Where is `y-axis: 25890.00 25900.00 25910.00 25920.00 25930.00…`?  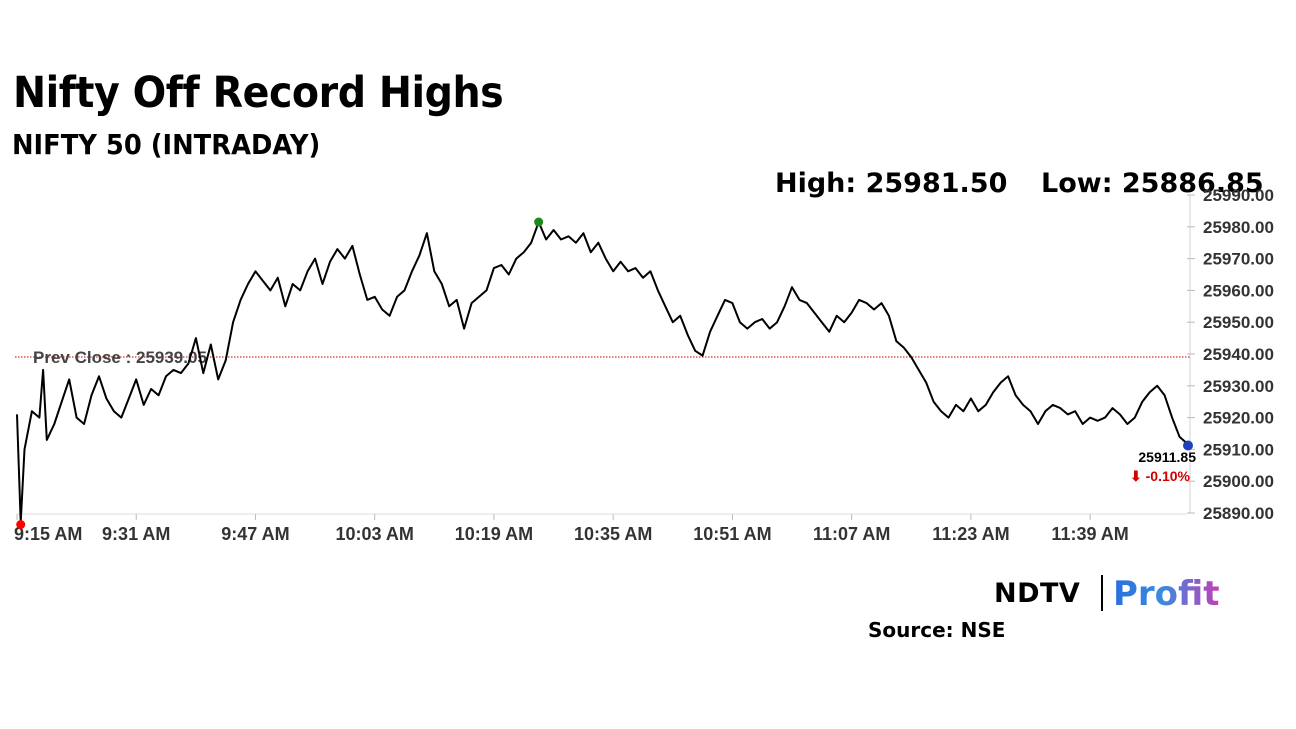
y-axis: 25890.00 25900.00 25910.00 25920.00 25930.00… is located at coordinates (1230, 354).